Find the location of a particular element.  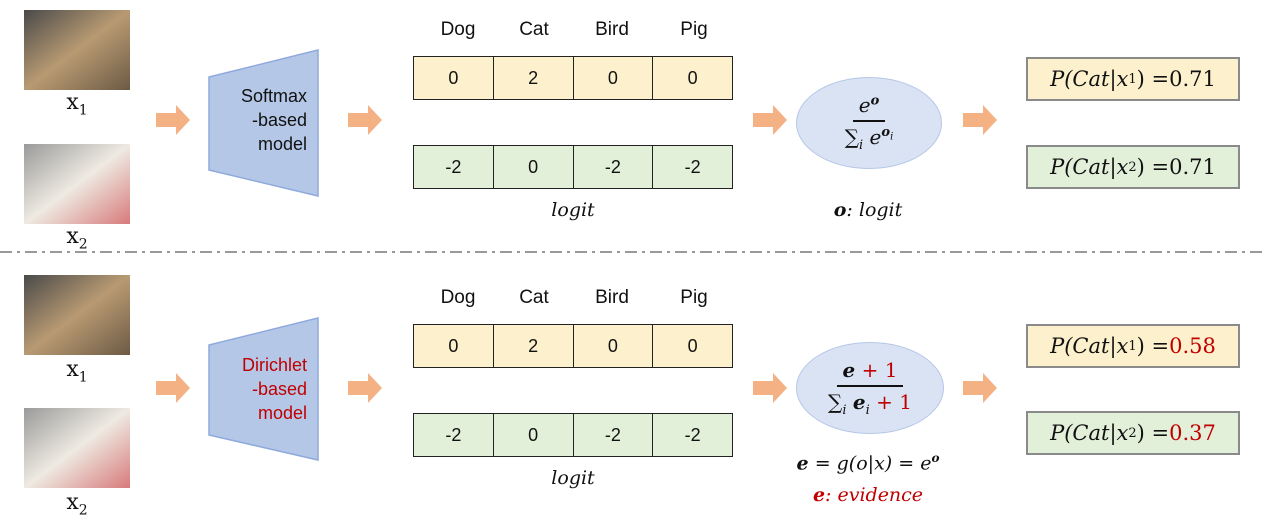

dirichlet-model-label: Dirichlet -based model is located at coordinates (274, 389).